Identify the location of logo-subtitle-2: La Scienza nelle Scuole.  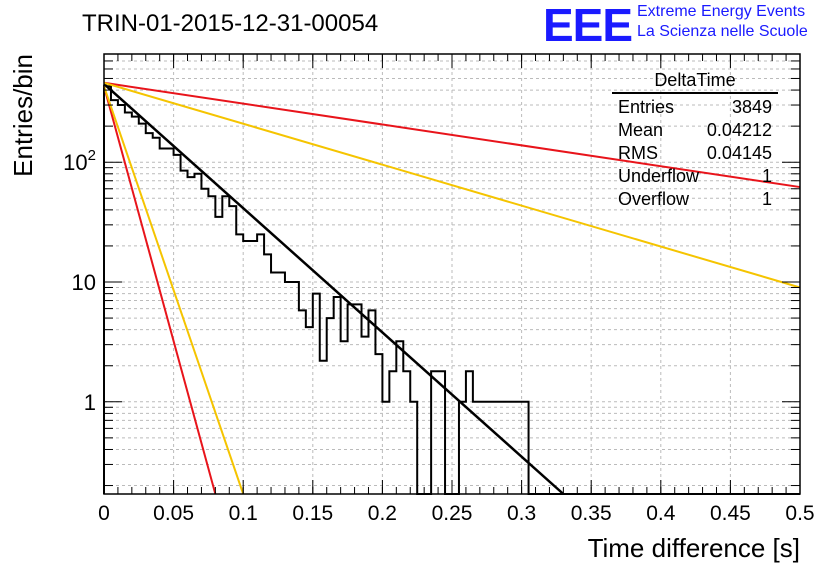
(722, 31).